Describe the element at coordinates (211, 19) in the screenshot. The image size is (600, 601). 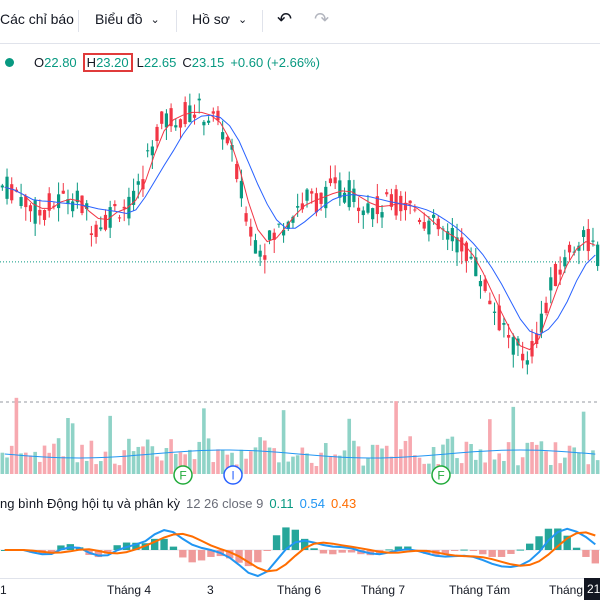
I see `profile-label: Hồ sơ` at that location.